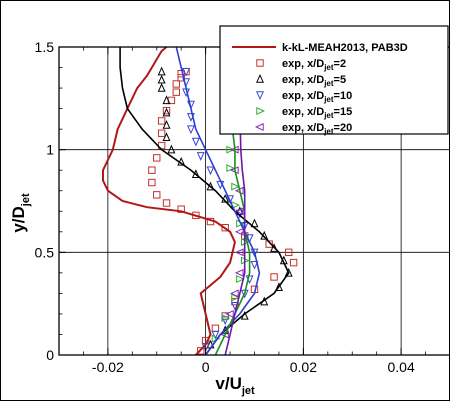  I want to click on y-axis-label: y/Djet, so click(20, 213).